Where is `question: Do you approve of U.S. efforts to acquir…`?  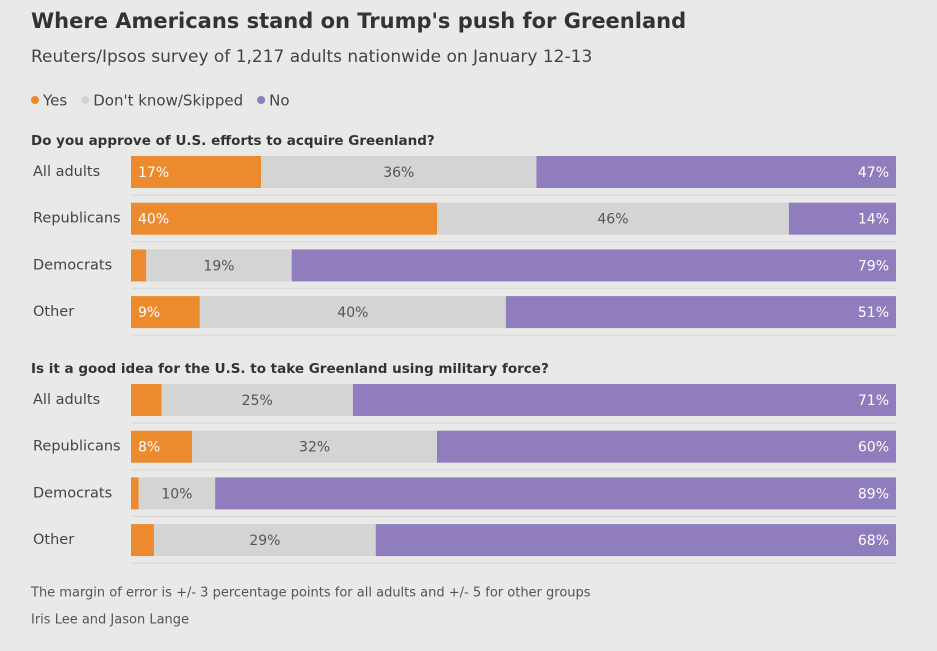
question: Do you approve of U.S. efforts to acquir… is located at coordinates (233, 141).